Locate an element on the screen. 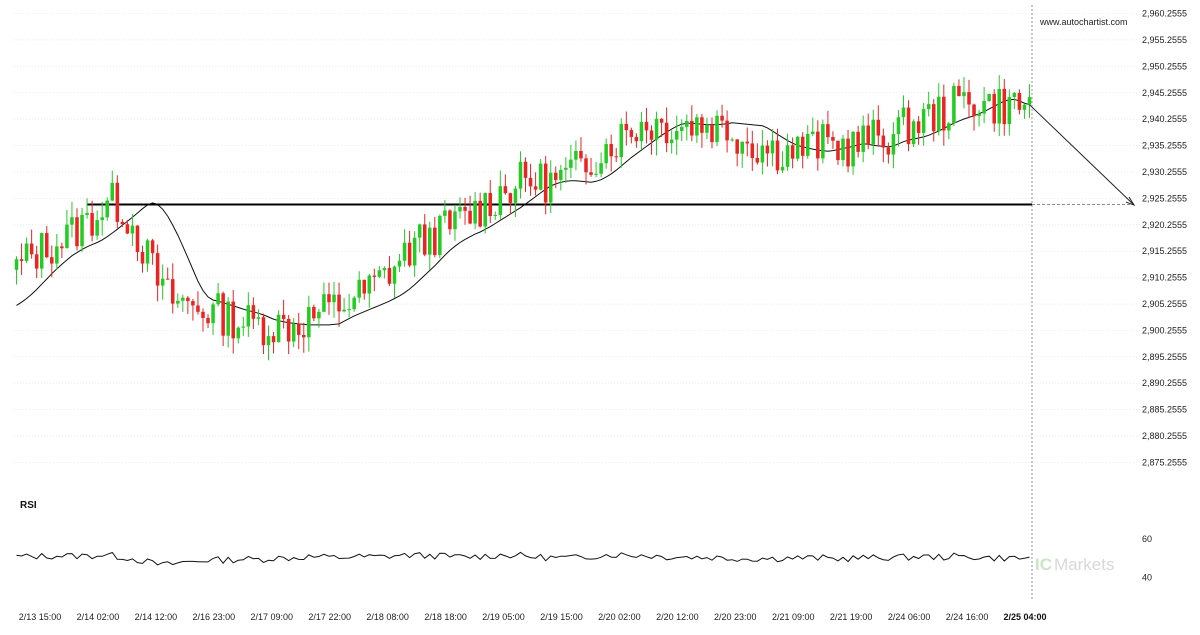 This screenshot has height=635, width=1200. brand-suffix: Markets is located at coordinates (1084, 564).